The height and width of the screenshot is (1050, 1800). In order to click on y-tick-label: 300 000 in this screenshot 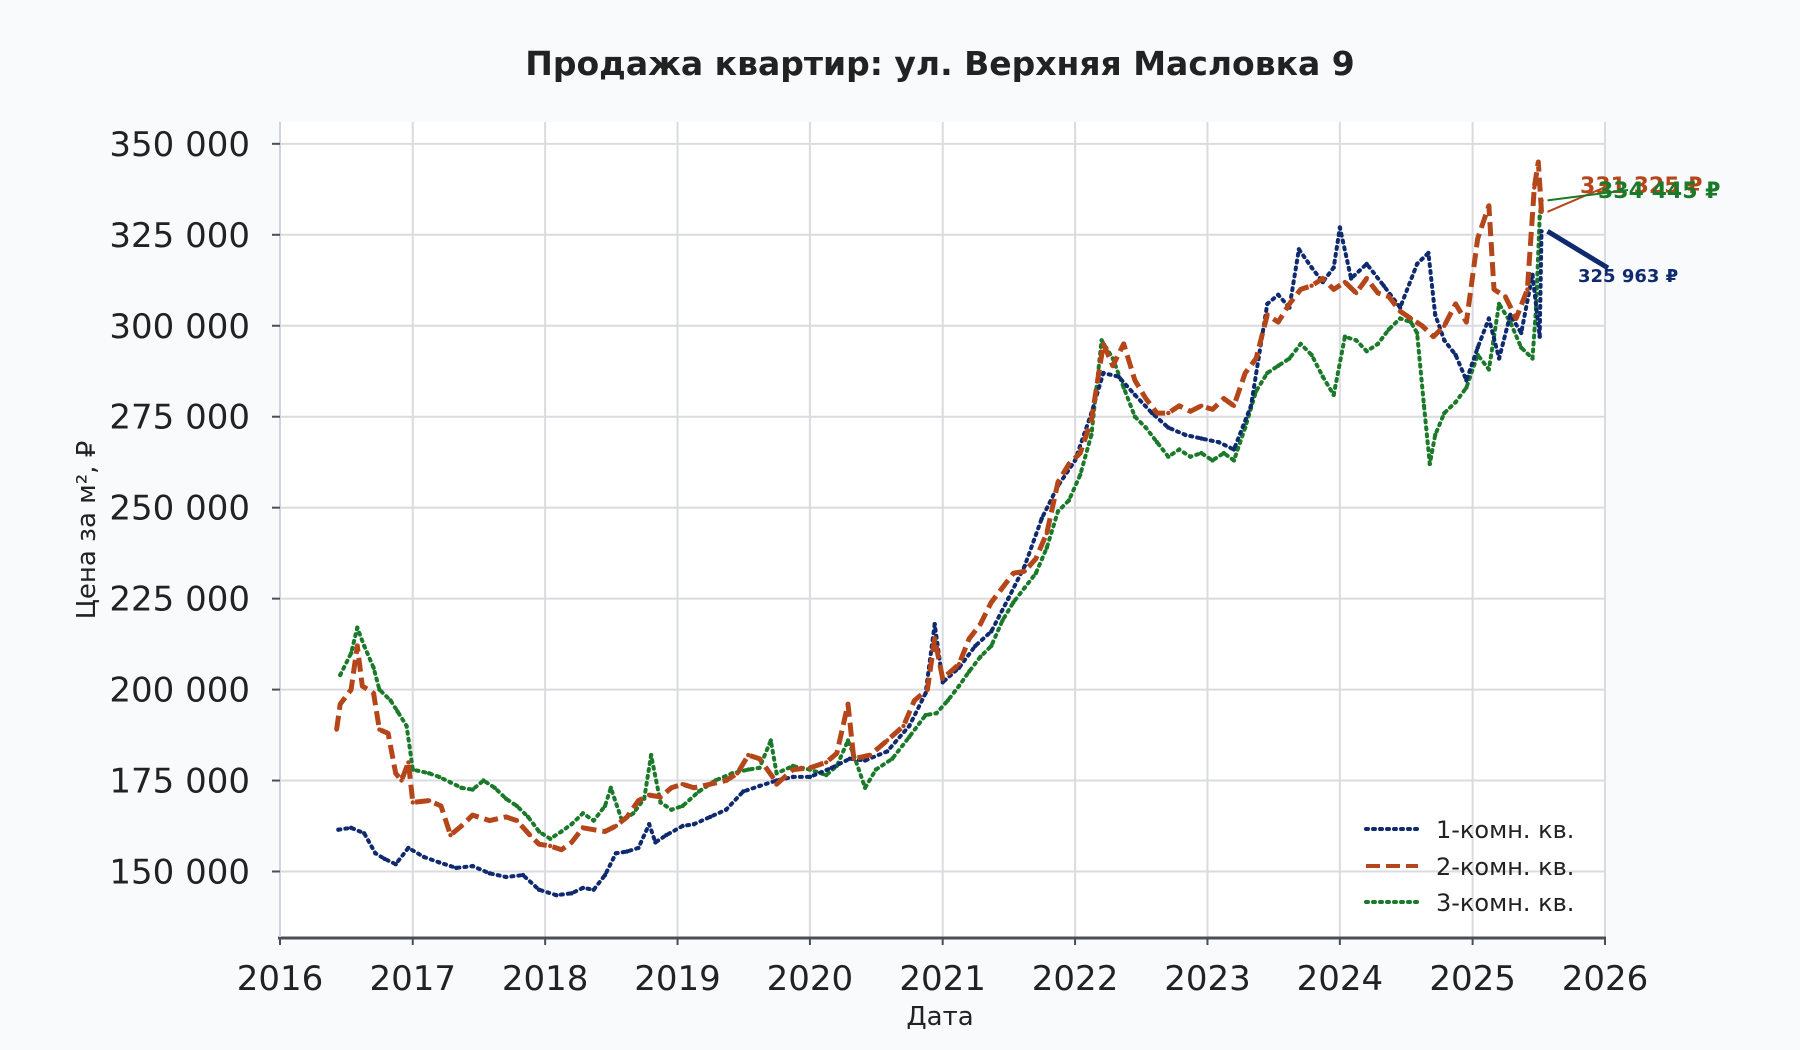, I will do `click(179, 327)`.